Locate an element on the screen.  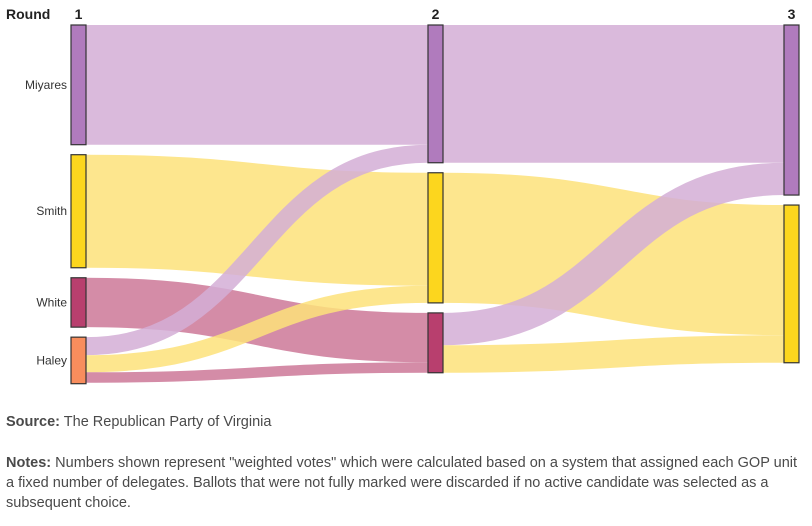
flow-W2-to-S3 is located at coordinates (613, 354).